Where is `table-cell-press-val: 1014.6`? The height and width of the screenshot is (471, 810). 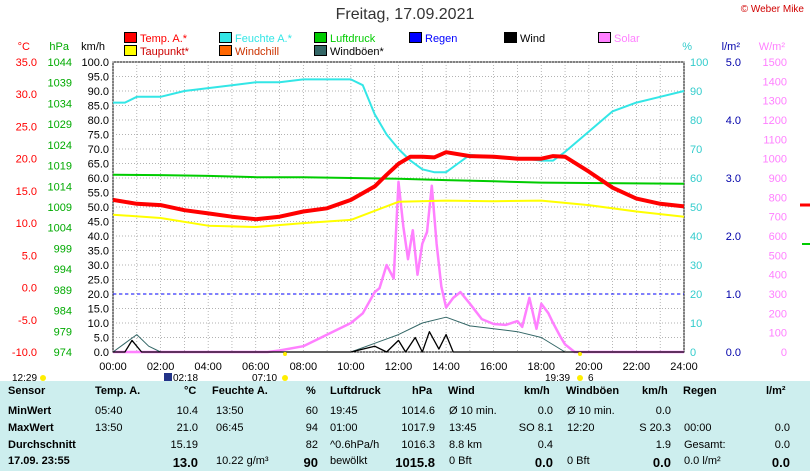 table-cell-press-val: 1014.6 is located at coordinates (418, 411).